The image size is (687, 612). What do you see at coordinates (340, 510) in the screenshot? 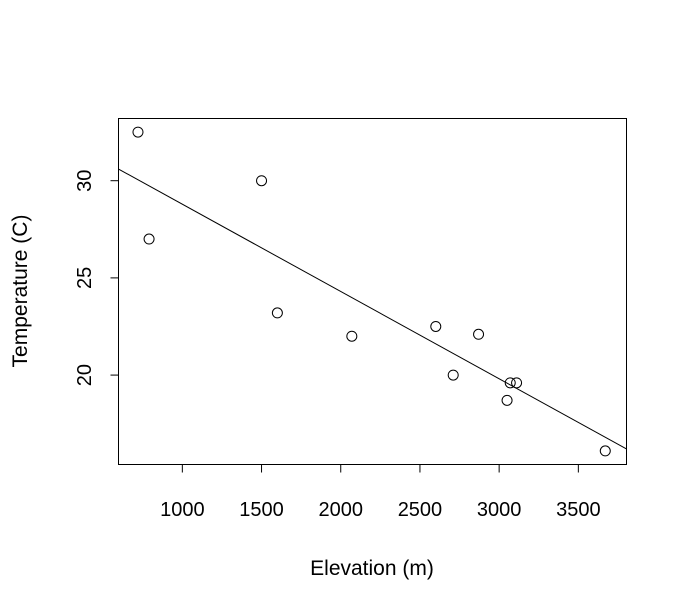
I see `x-tick-label: 2000` at bounding box center [340, 510].